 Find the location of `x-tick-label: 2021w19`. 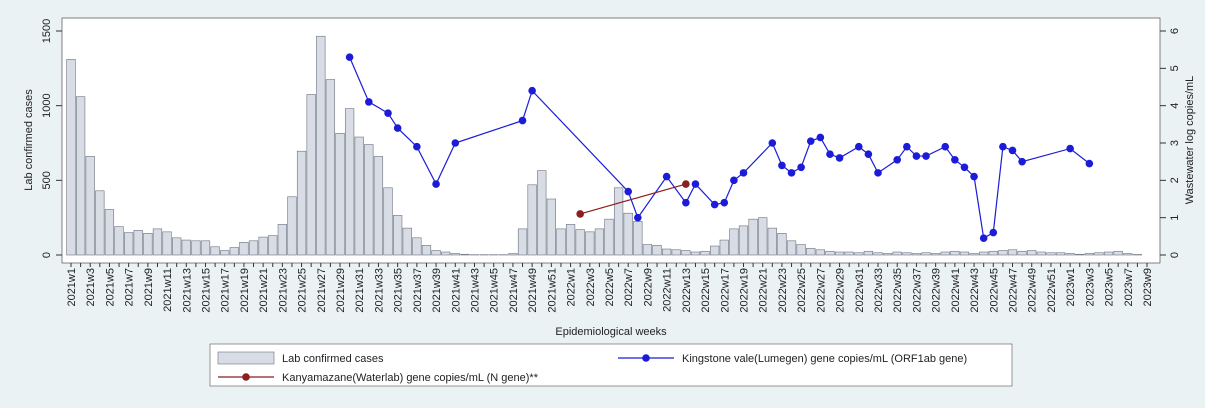

x-tick-label: 2021w19 is located at coordinates (245, 290).